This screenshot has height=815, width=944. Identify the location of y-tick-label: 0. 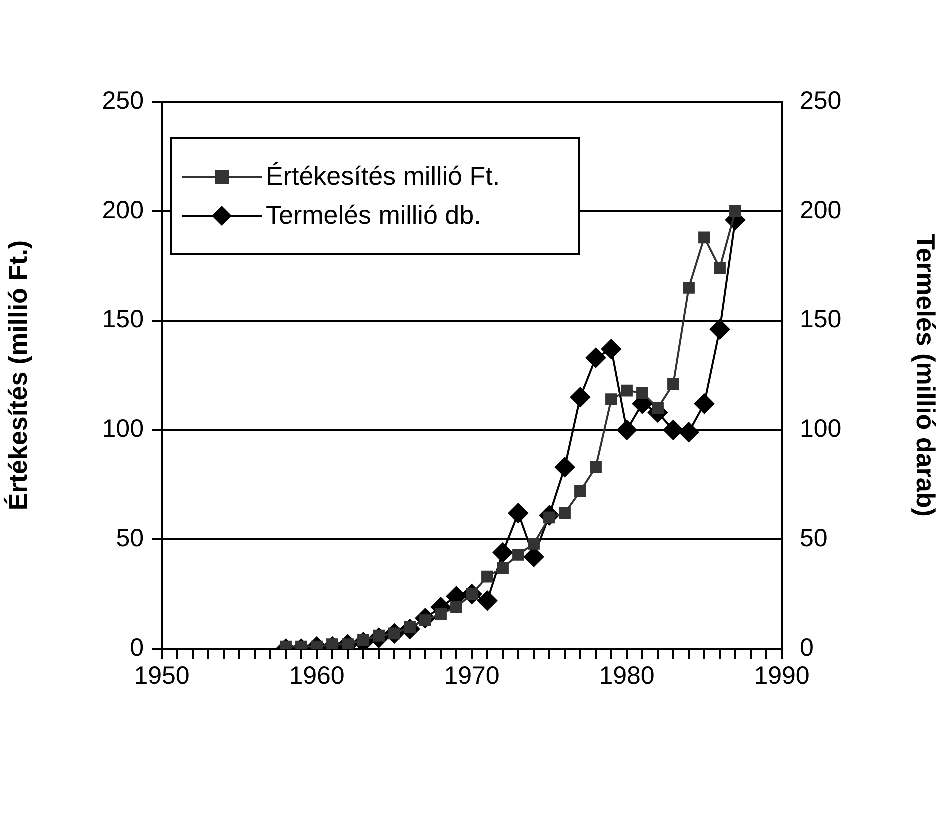
(137, 648).